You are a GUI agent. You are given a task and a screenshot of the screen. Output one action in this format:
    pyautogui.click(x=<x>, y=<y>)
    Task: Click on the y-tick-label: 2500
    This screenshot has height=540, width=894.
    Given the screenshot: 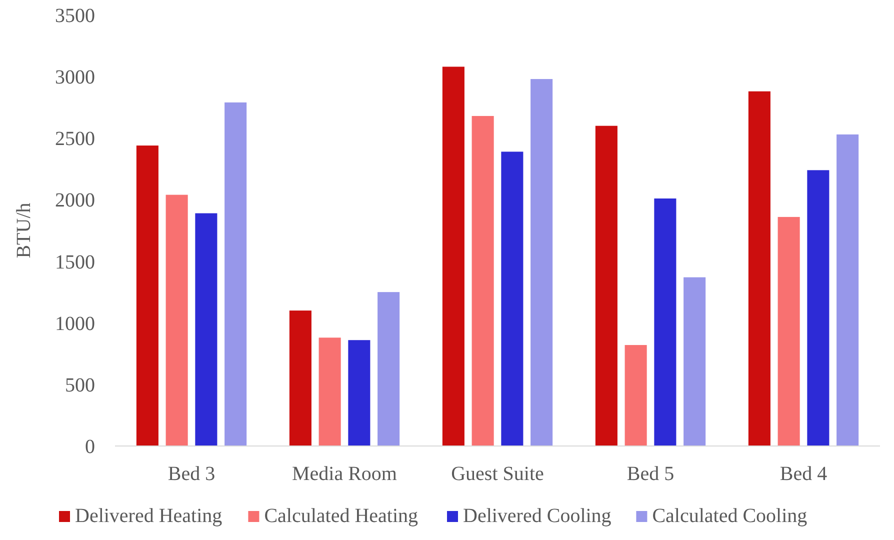 What is the action you would take?
    pyautogui.click(x=75, y=139)
    